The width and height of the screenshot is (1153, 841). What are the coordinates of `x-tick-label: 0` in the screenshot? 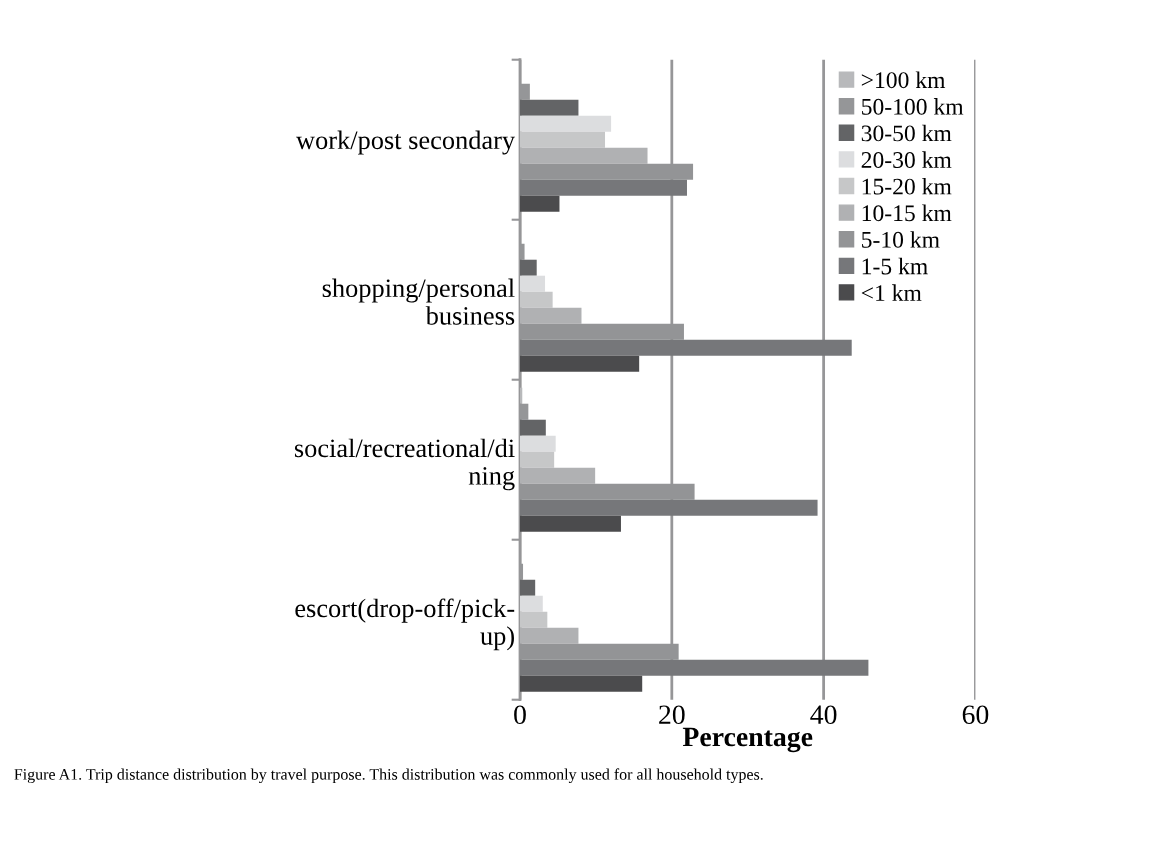 It's located at (520, 715).